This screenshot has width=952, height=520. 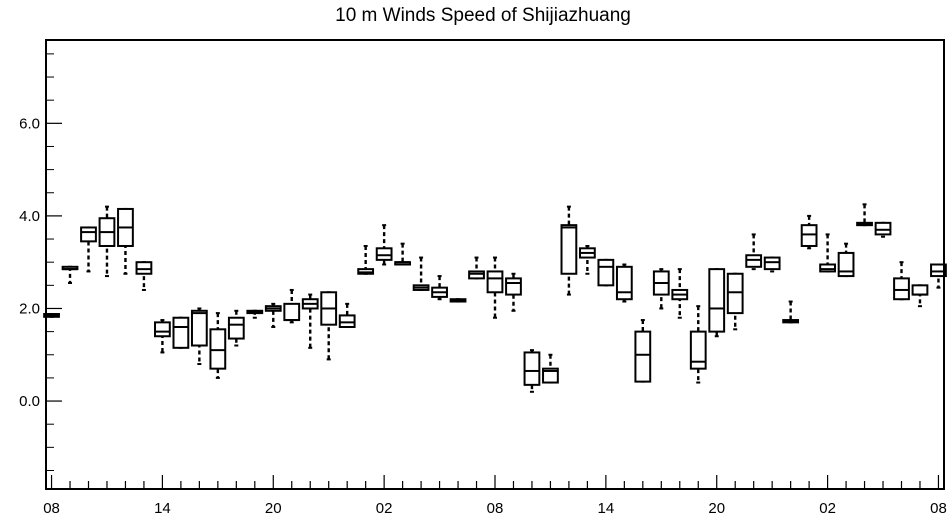 I want to click on y-tick-label: 0.0, so click(x=29, y=401).